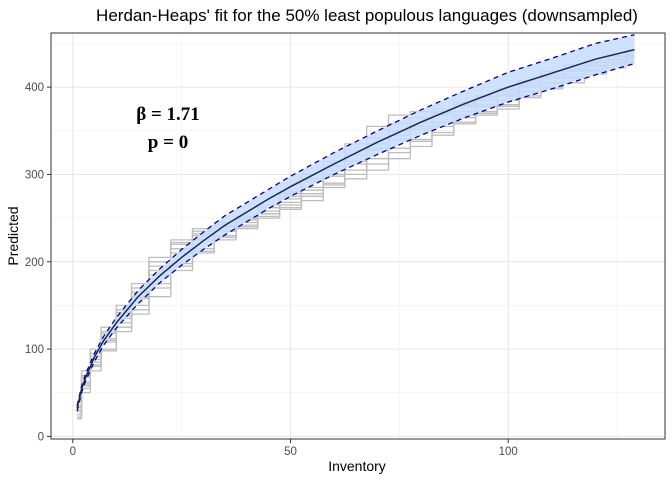 This screenshot has height=485, width=672. What do you see at coordinates (168, 142) in the screenshot?
I see `p-annotation: p = 0` at bounding box center [168, 142].